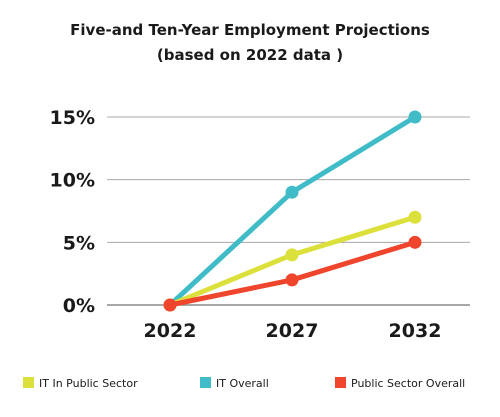 The width and height of the screenshot is (500, 417). I want to click on legend-item: Public Sector Overall, so click(400, 383).